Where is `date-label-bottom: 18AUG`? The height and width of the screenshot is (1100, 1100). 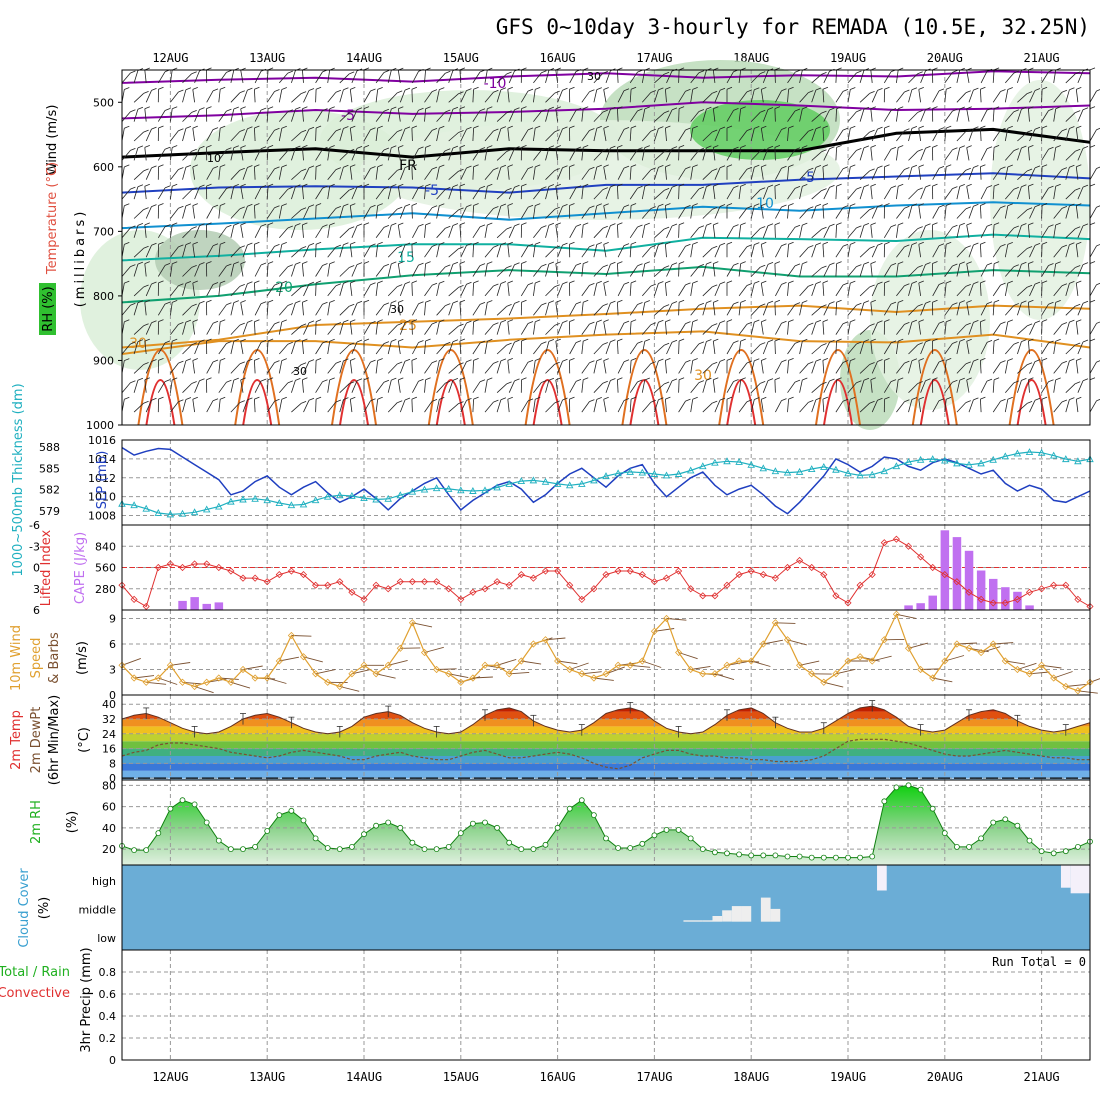
date-label-bottom: 18AUG is located at coordinates (751, 1077).